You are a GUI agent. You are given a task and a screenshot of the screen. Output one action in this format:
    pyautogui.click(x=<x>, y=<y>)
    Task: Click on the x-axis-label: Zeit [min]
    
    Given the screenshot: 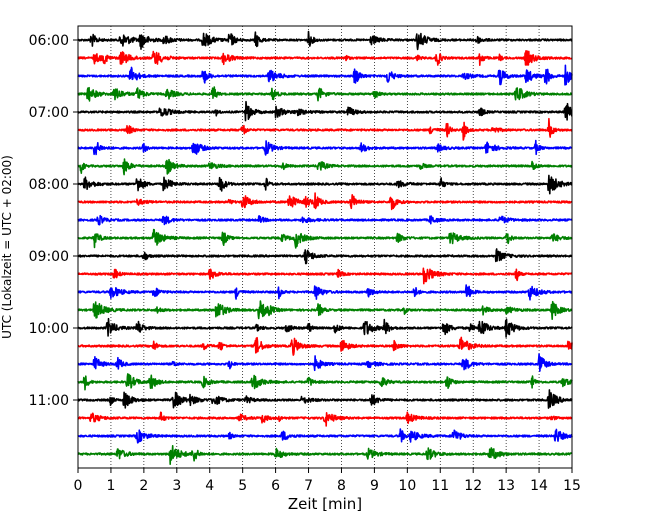 What is the action you would take?
    pyautogui.click(x=325, y=504)
    